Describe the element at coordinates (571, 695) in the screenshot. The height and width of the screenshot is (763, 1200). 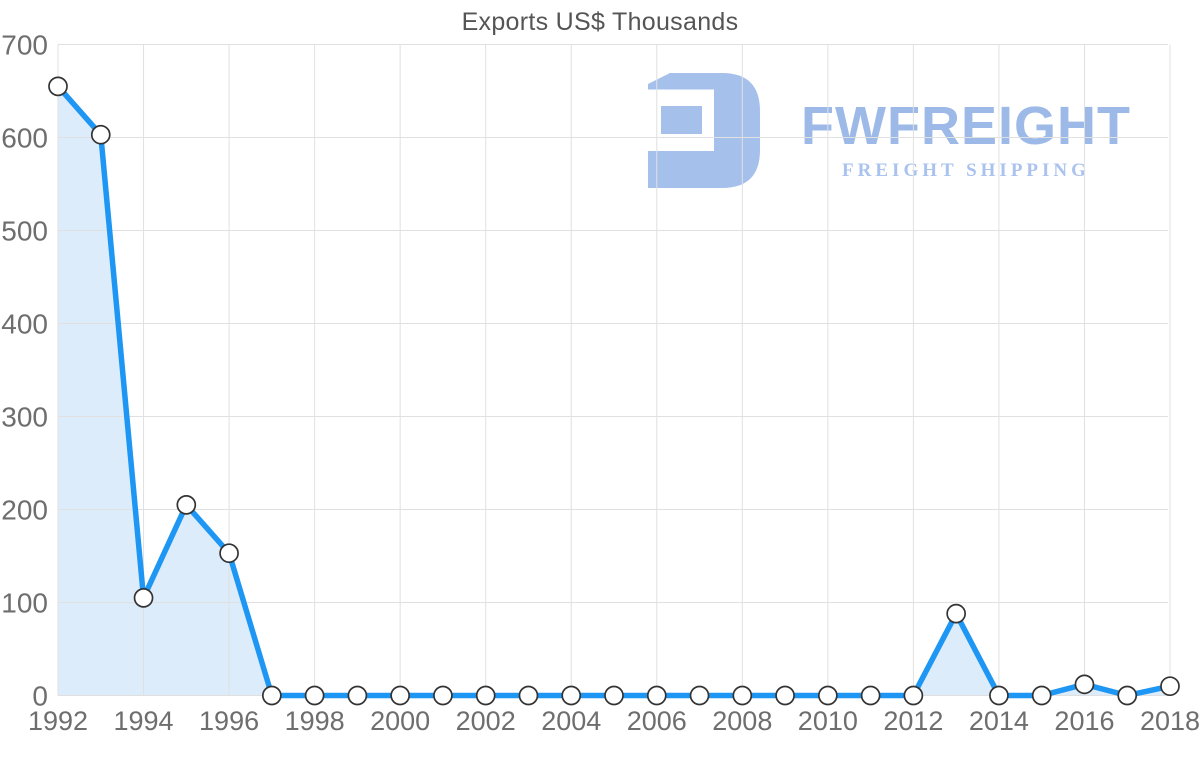
I see `data-point-marker-2004` at that location.